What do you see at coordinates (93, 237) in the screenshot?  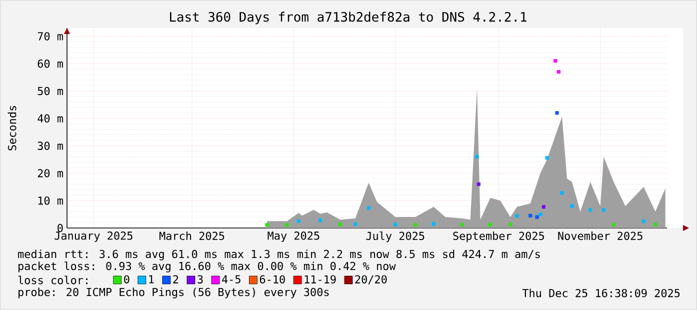 I see `x-tick-label: January 2025` at bounding box center [93, 237].